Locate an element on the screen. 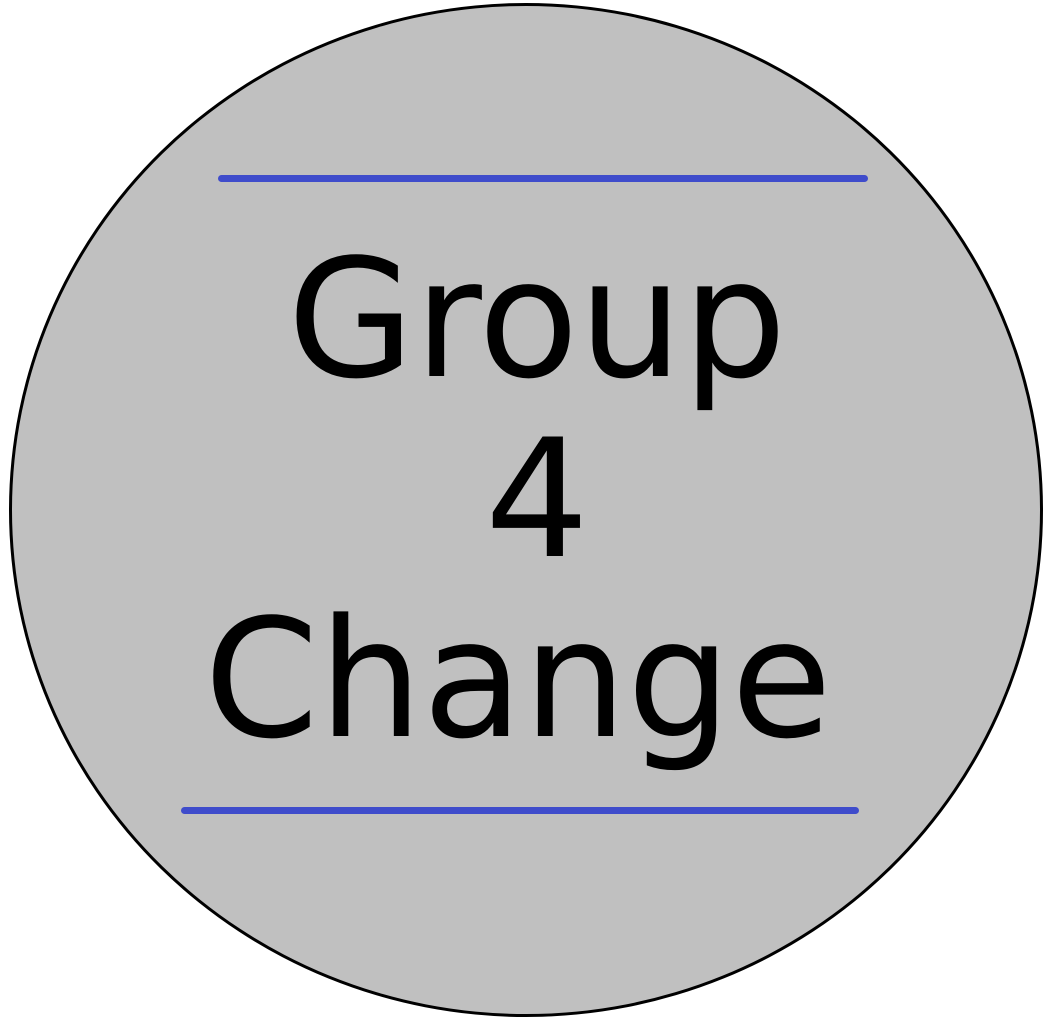 This screenshot has width=1060, height=1024. logo-text-change: Change is located at coordinates (518, 679).